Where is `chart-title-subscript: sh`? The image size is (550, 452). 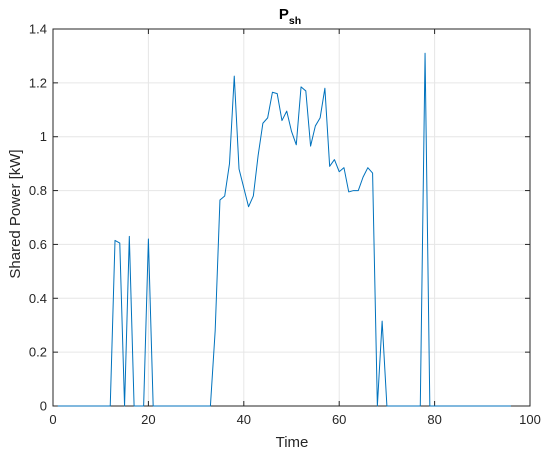
chart-title-subscript: sh is located at coordinates (295, 21).